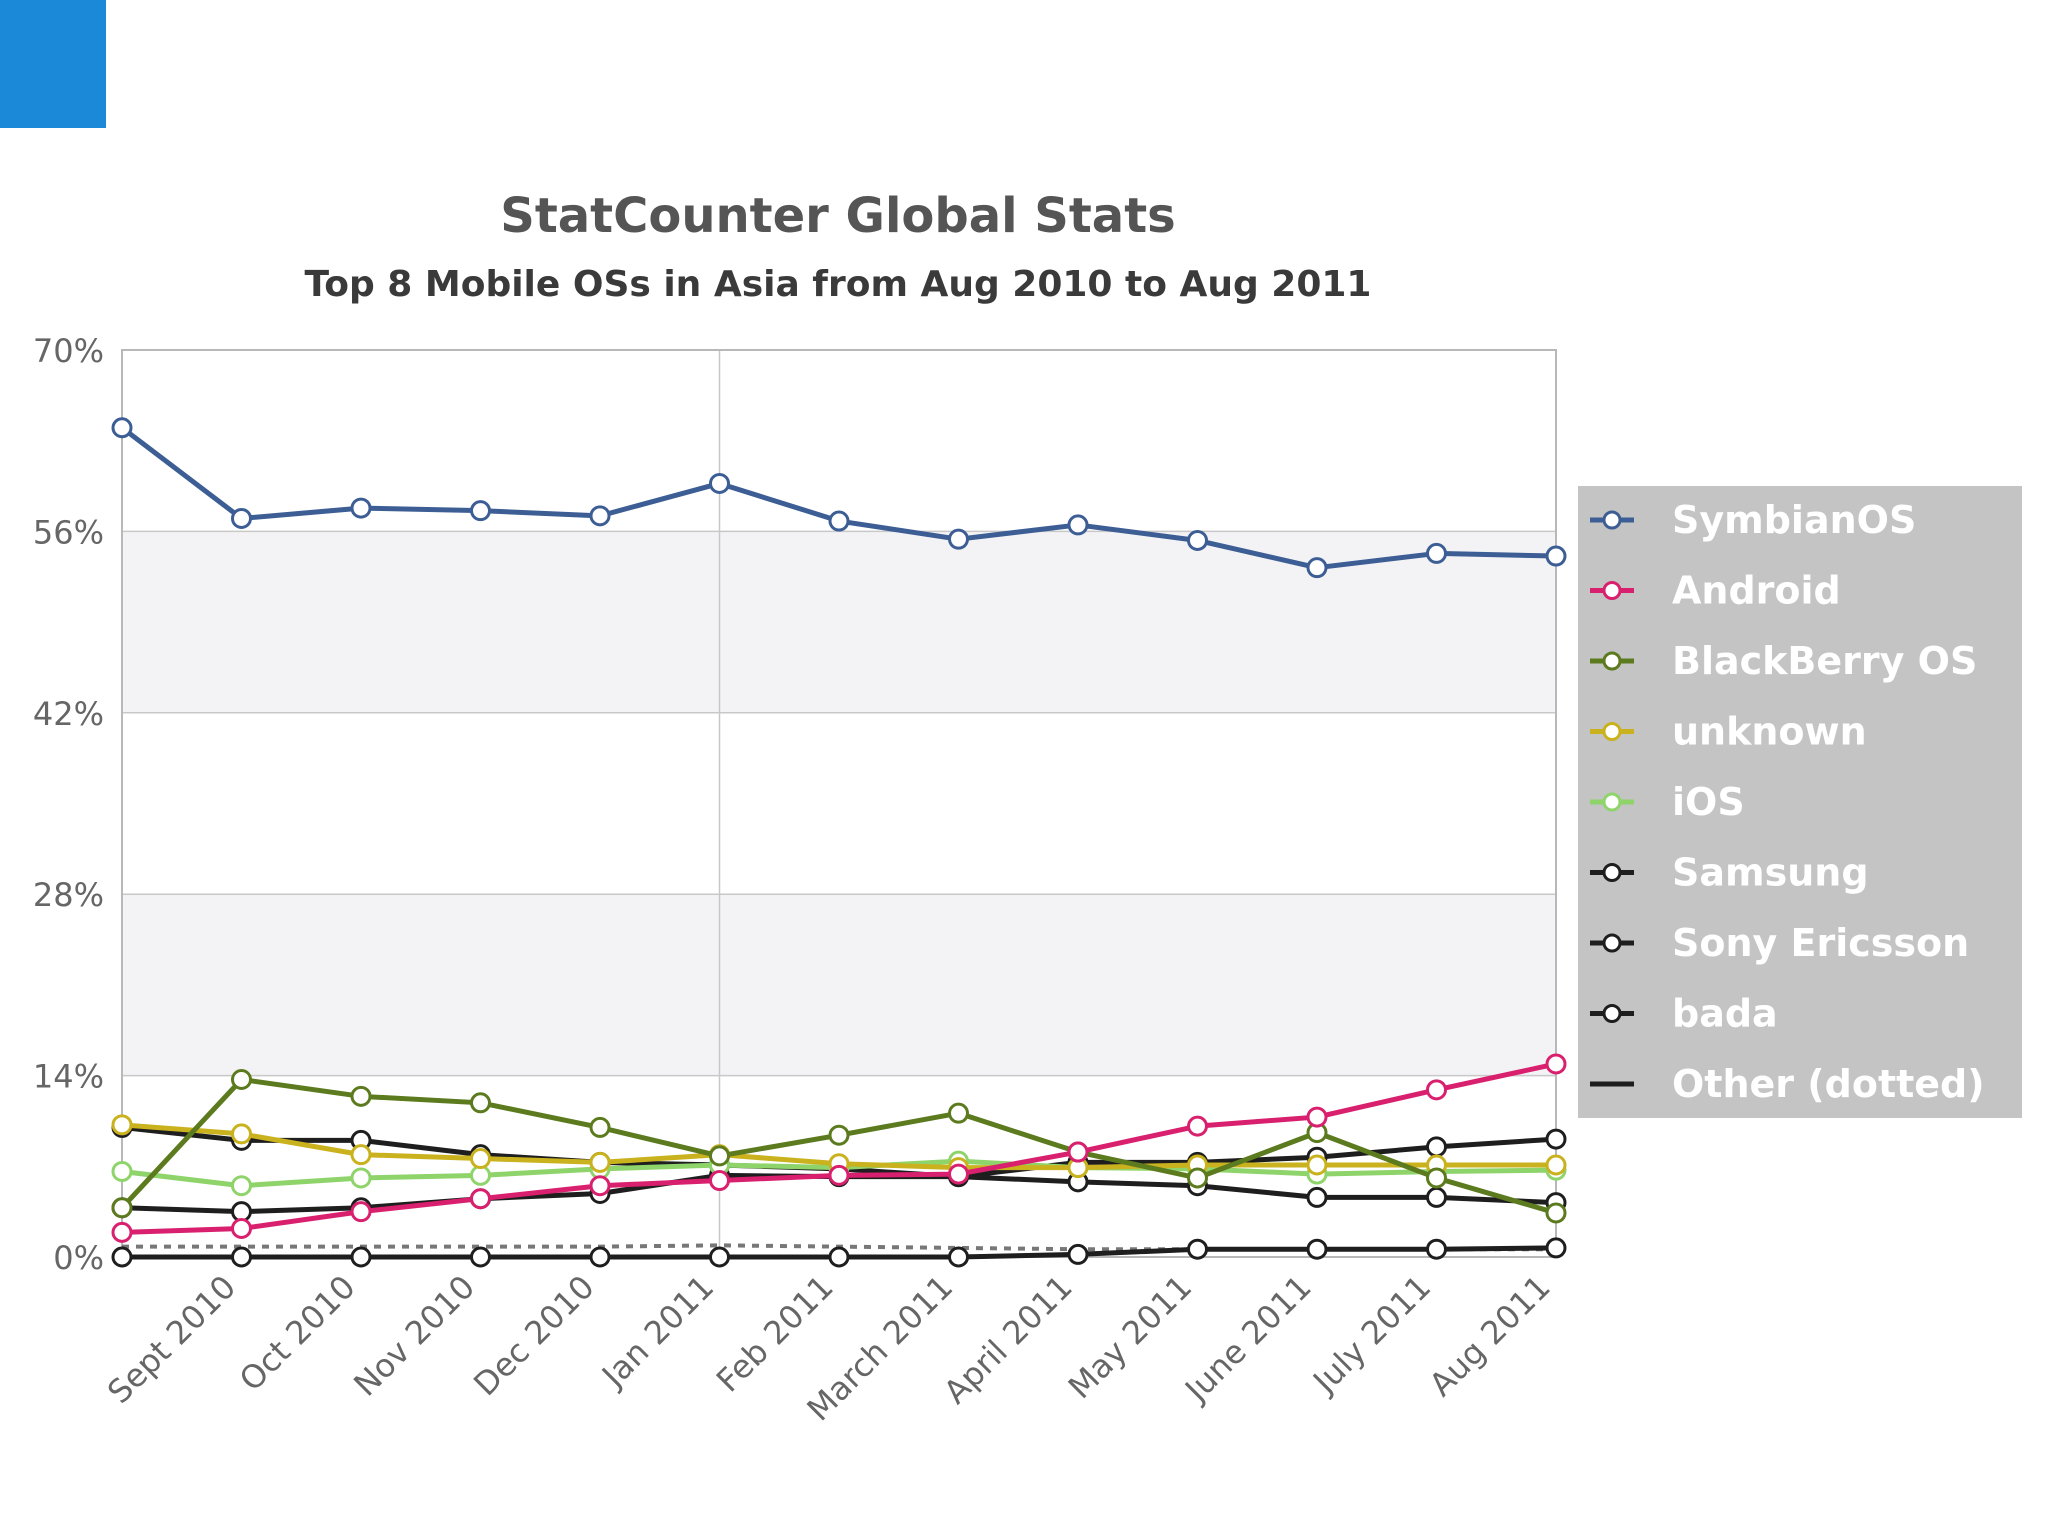 The height and width of the screenshot is (1536, 2048). I want to click on x-tick-label: Aug 2011, so click(1490, 1336).